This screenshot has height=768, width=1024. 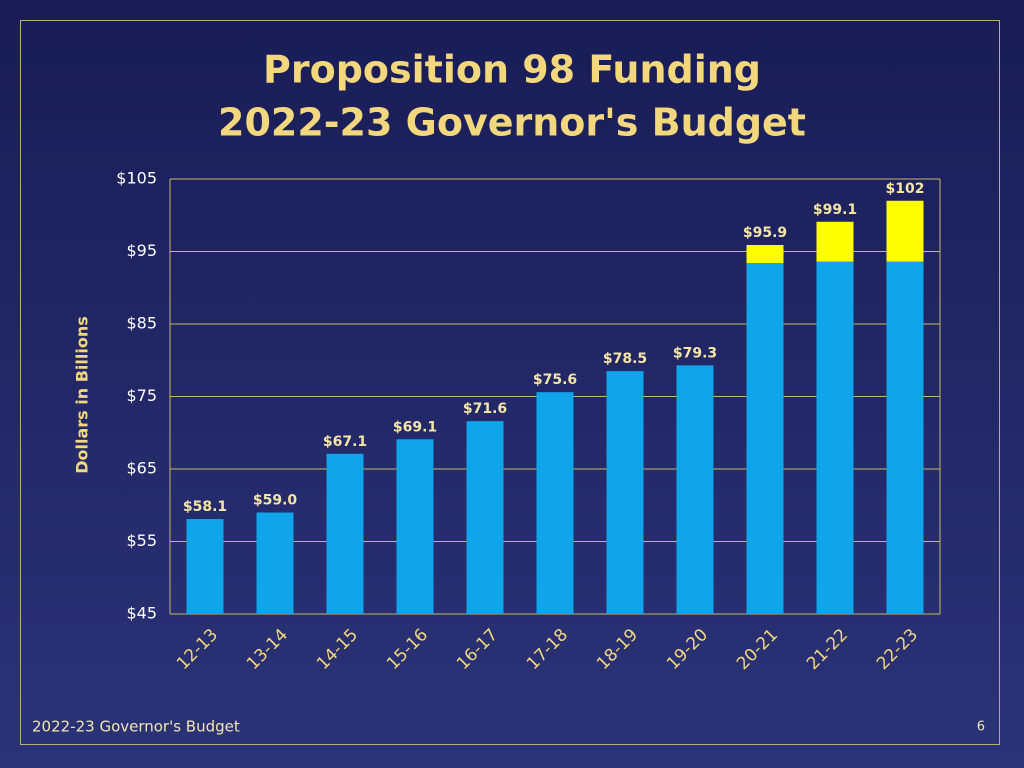 I want to click on data-label: $79.3, so click(x=695, y=353).